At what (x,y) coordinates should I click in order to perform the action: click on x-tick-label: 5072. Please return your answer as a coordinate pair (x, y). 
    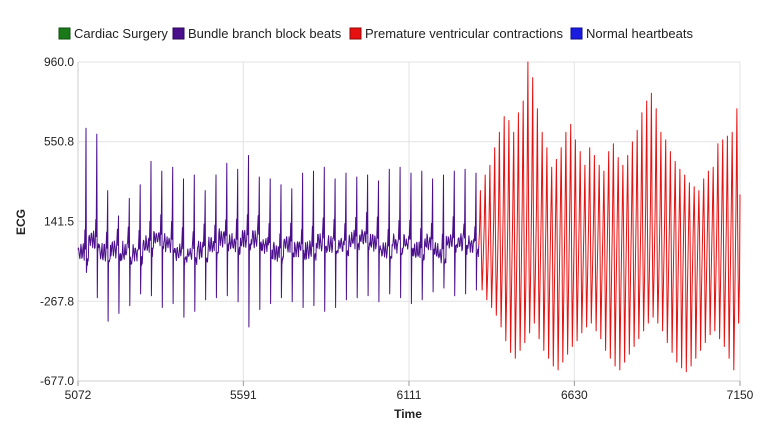
    Looking at the image, I should click on (78, 395).